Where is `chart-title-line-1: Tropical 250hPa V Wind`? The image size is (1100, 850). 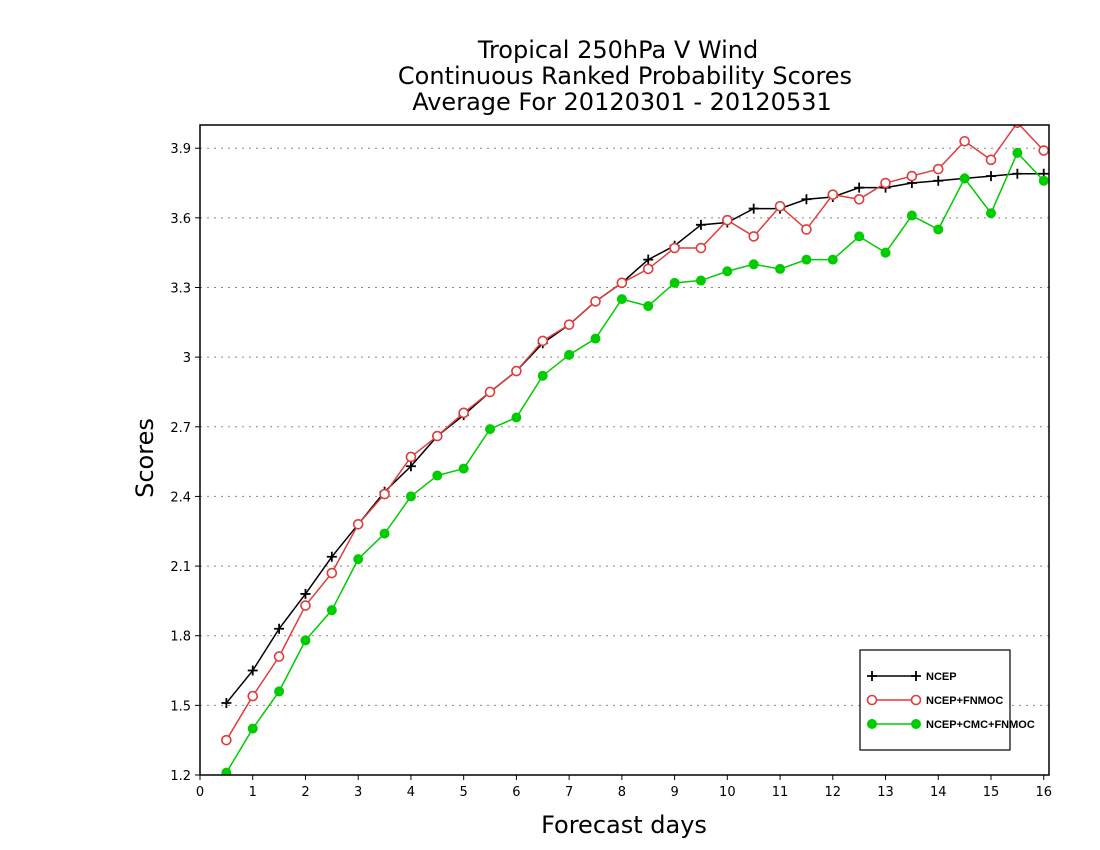
chart-title-line-1: Tropical 250hPa V Wind is located at coordinates (617, 50).